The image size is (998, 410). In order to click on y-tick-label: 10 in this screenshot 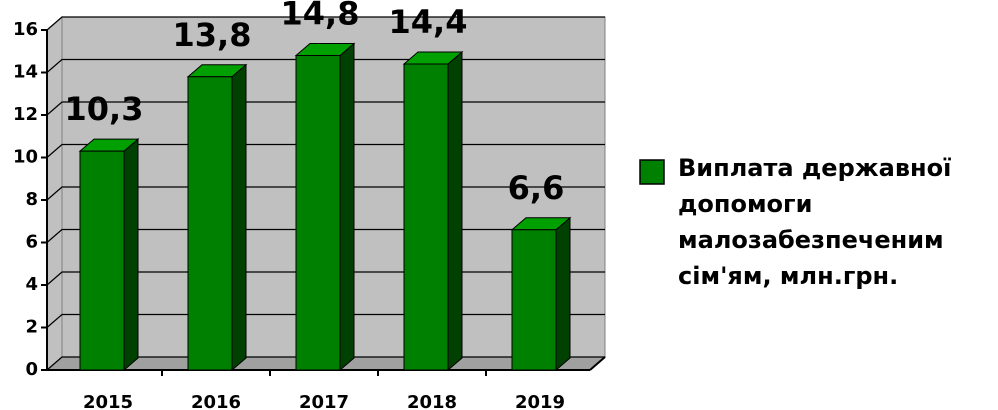, I will do `click(25, 157)`.